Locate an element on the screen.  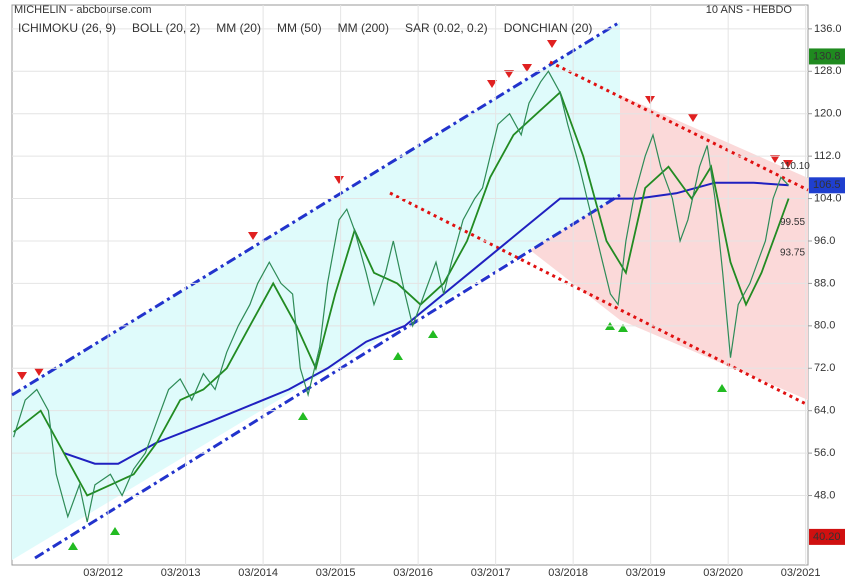
level-label: 93.75 is located at coordinates (792, 253).